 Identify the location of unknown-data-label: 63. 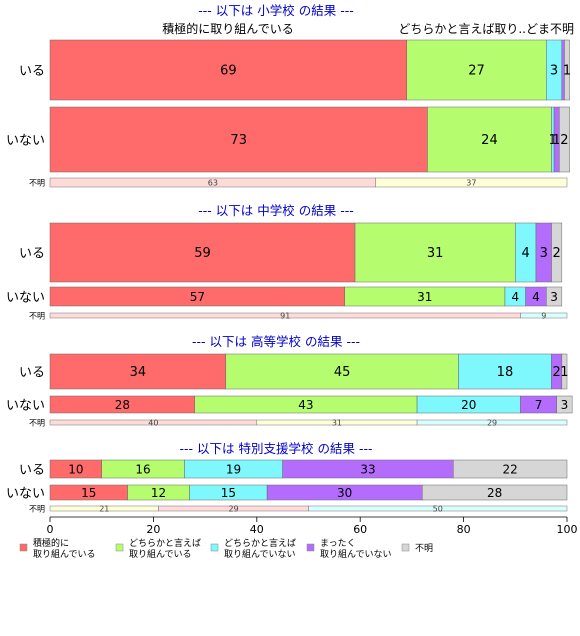
(213, 183).